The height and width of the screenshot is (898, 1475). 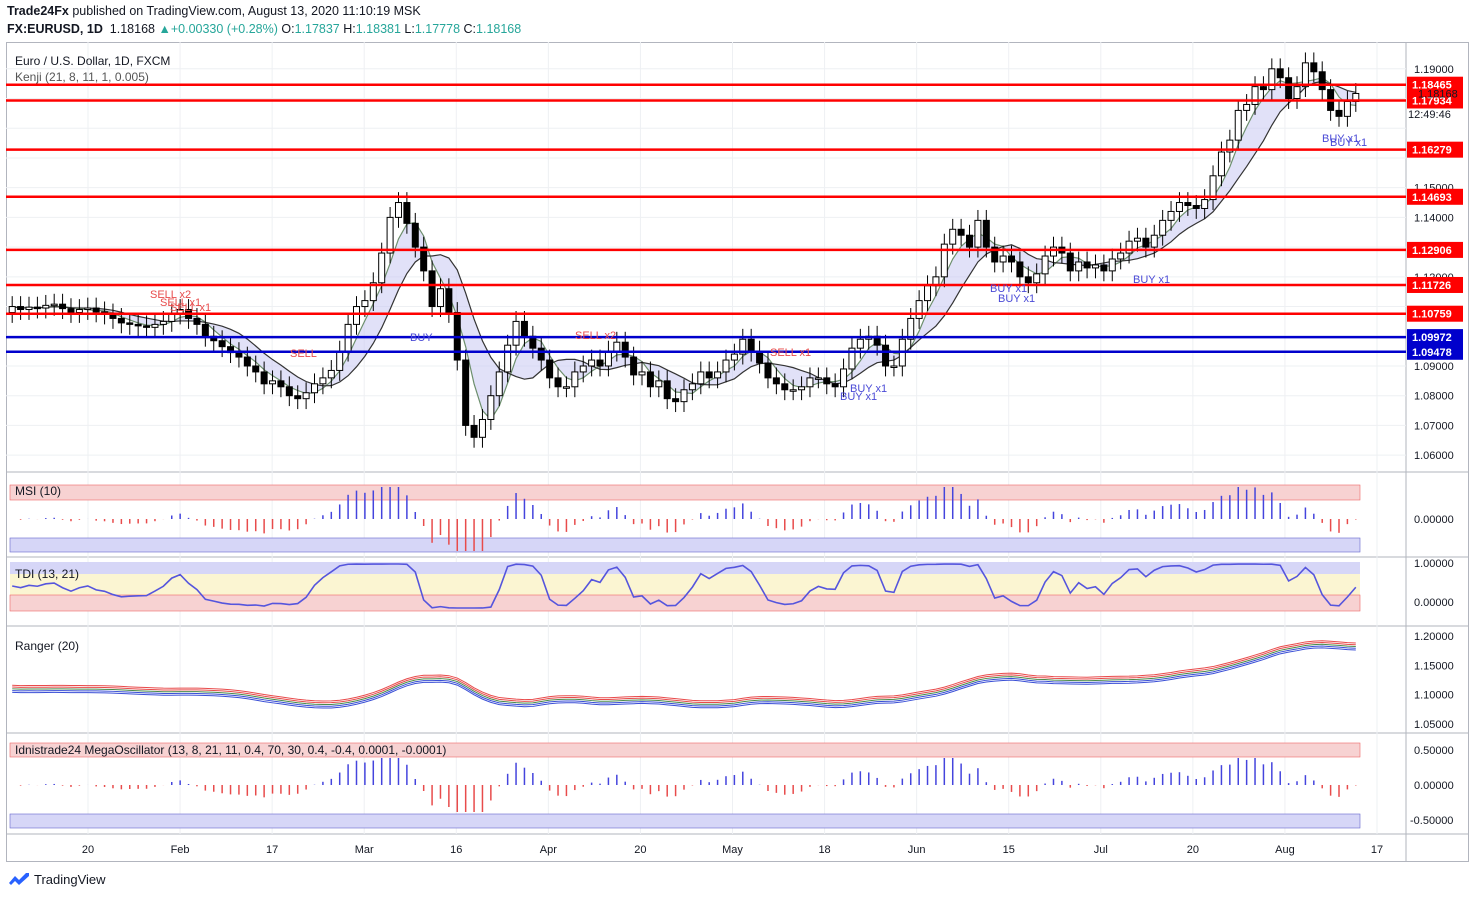 What do you see at coordinates (1432, 86) in the screenshot?
I see `level-tag-label: 1.18465` at bounding box center [1432, 86].